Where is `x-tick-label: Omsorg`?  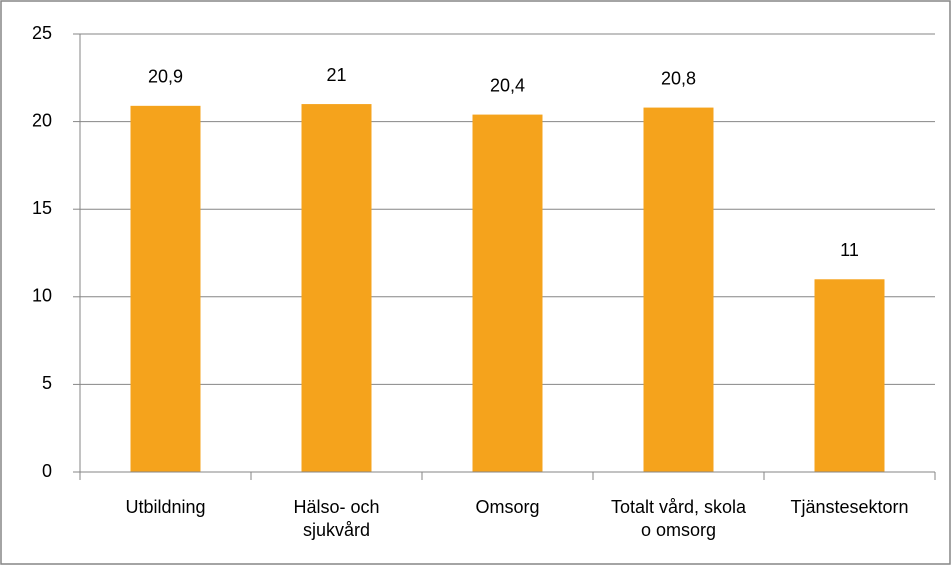
x-tick-label: Omsorg is located at coordinates (507, 507).